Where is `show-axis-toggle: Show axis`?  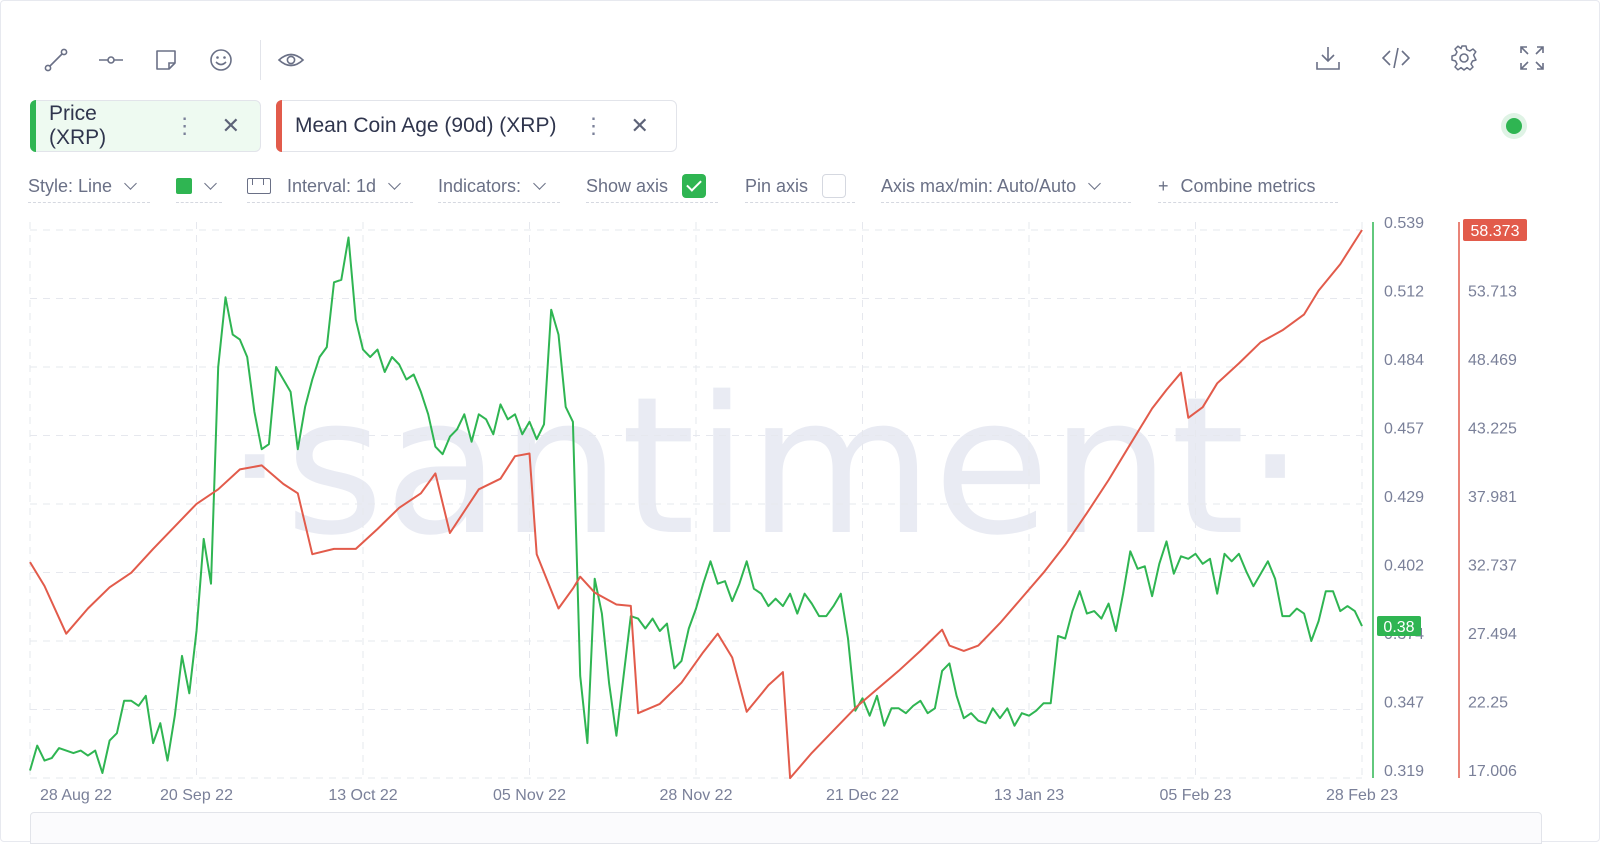
show-axis-toggle: Show axis is located at coordinates (652, 186).